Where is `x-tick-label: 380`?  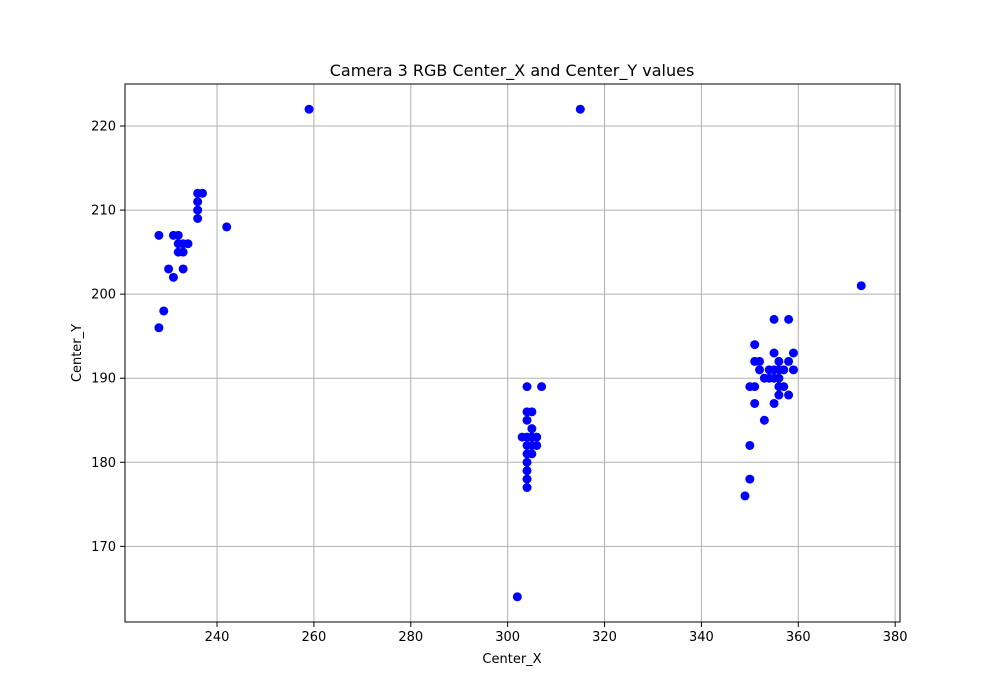
x-tick-label: 380 is located at coordinates (895, 637).